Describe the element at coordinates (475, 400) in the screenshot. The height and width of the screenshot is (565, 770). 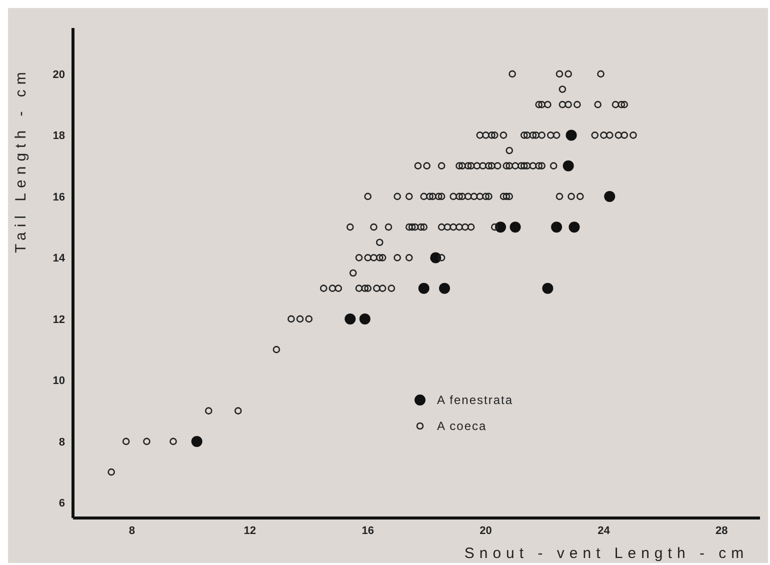
I see `legend-label: A fenestrata` at that location.